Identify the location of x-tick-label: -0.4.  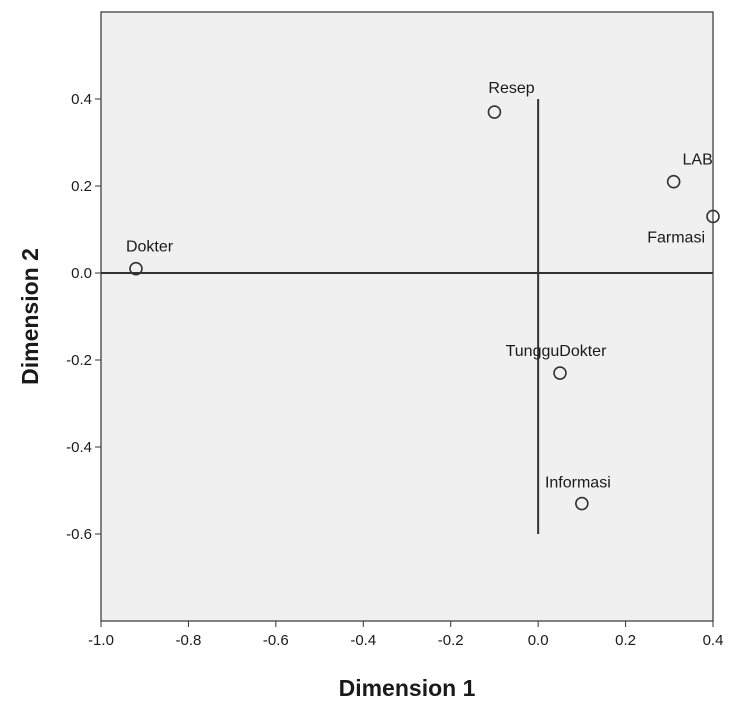
(363, 640).